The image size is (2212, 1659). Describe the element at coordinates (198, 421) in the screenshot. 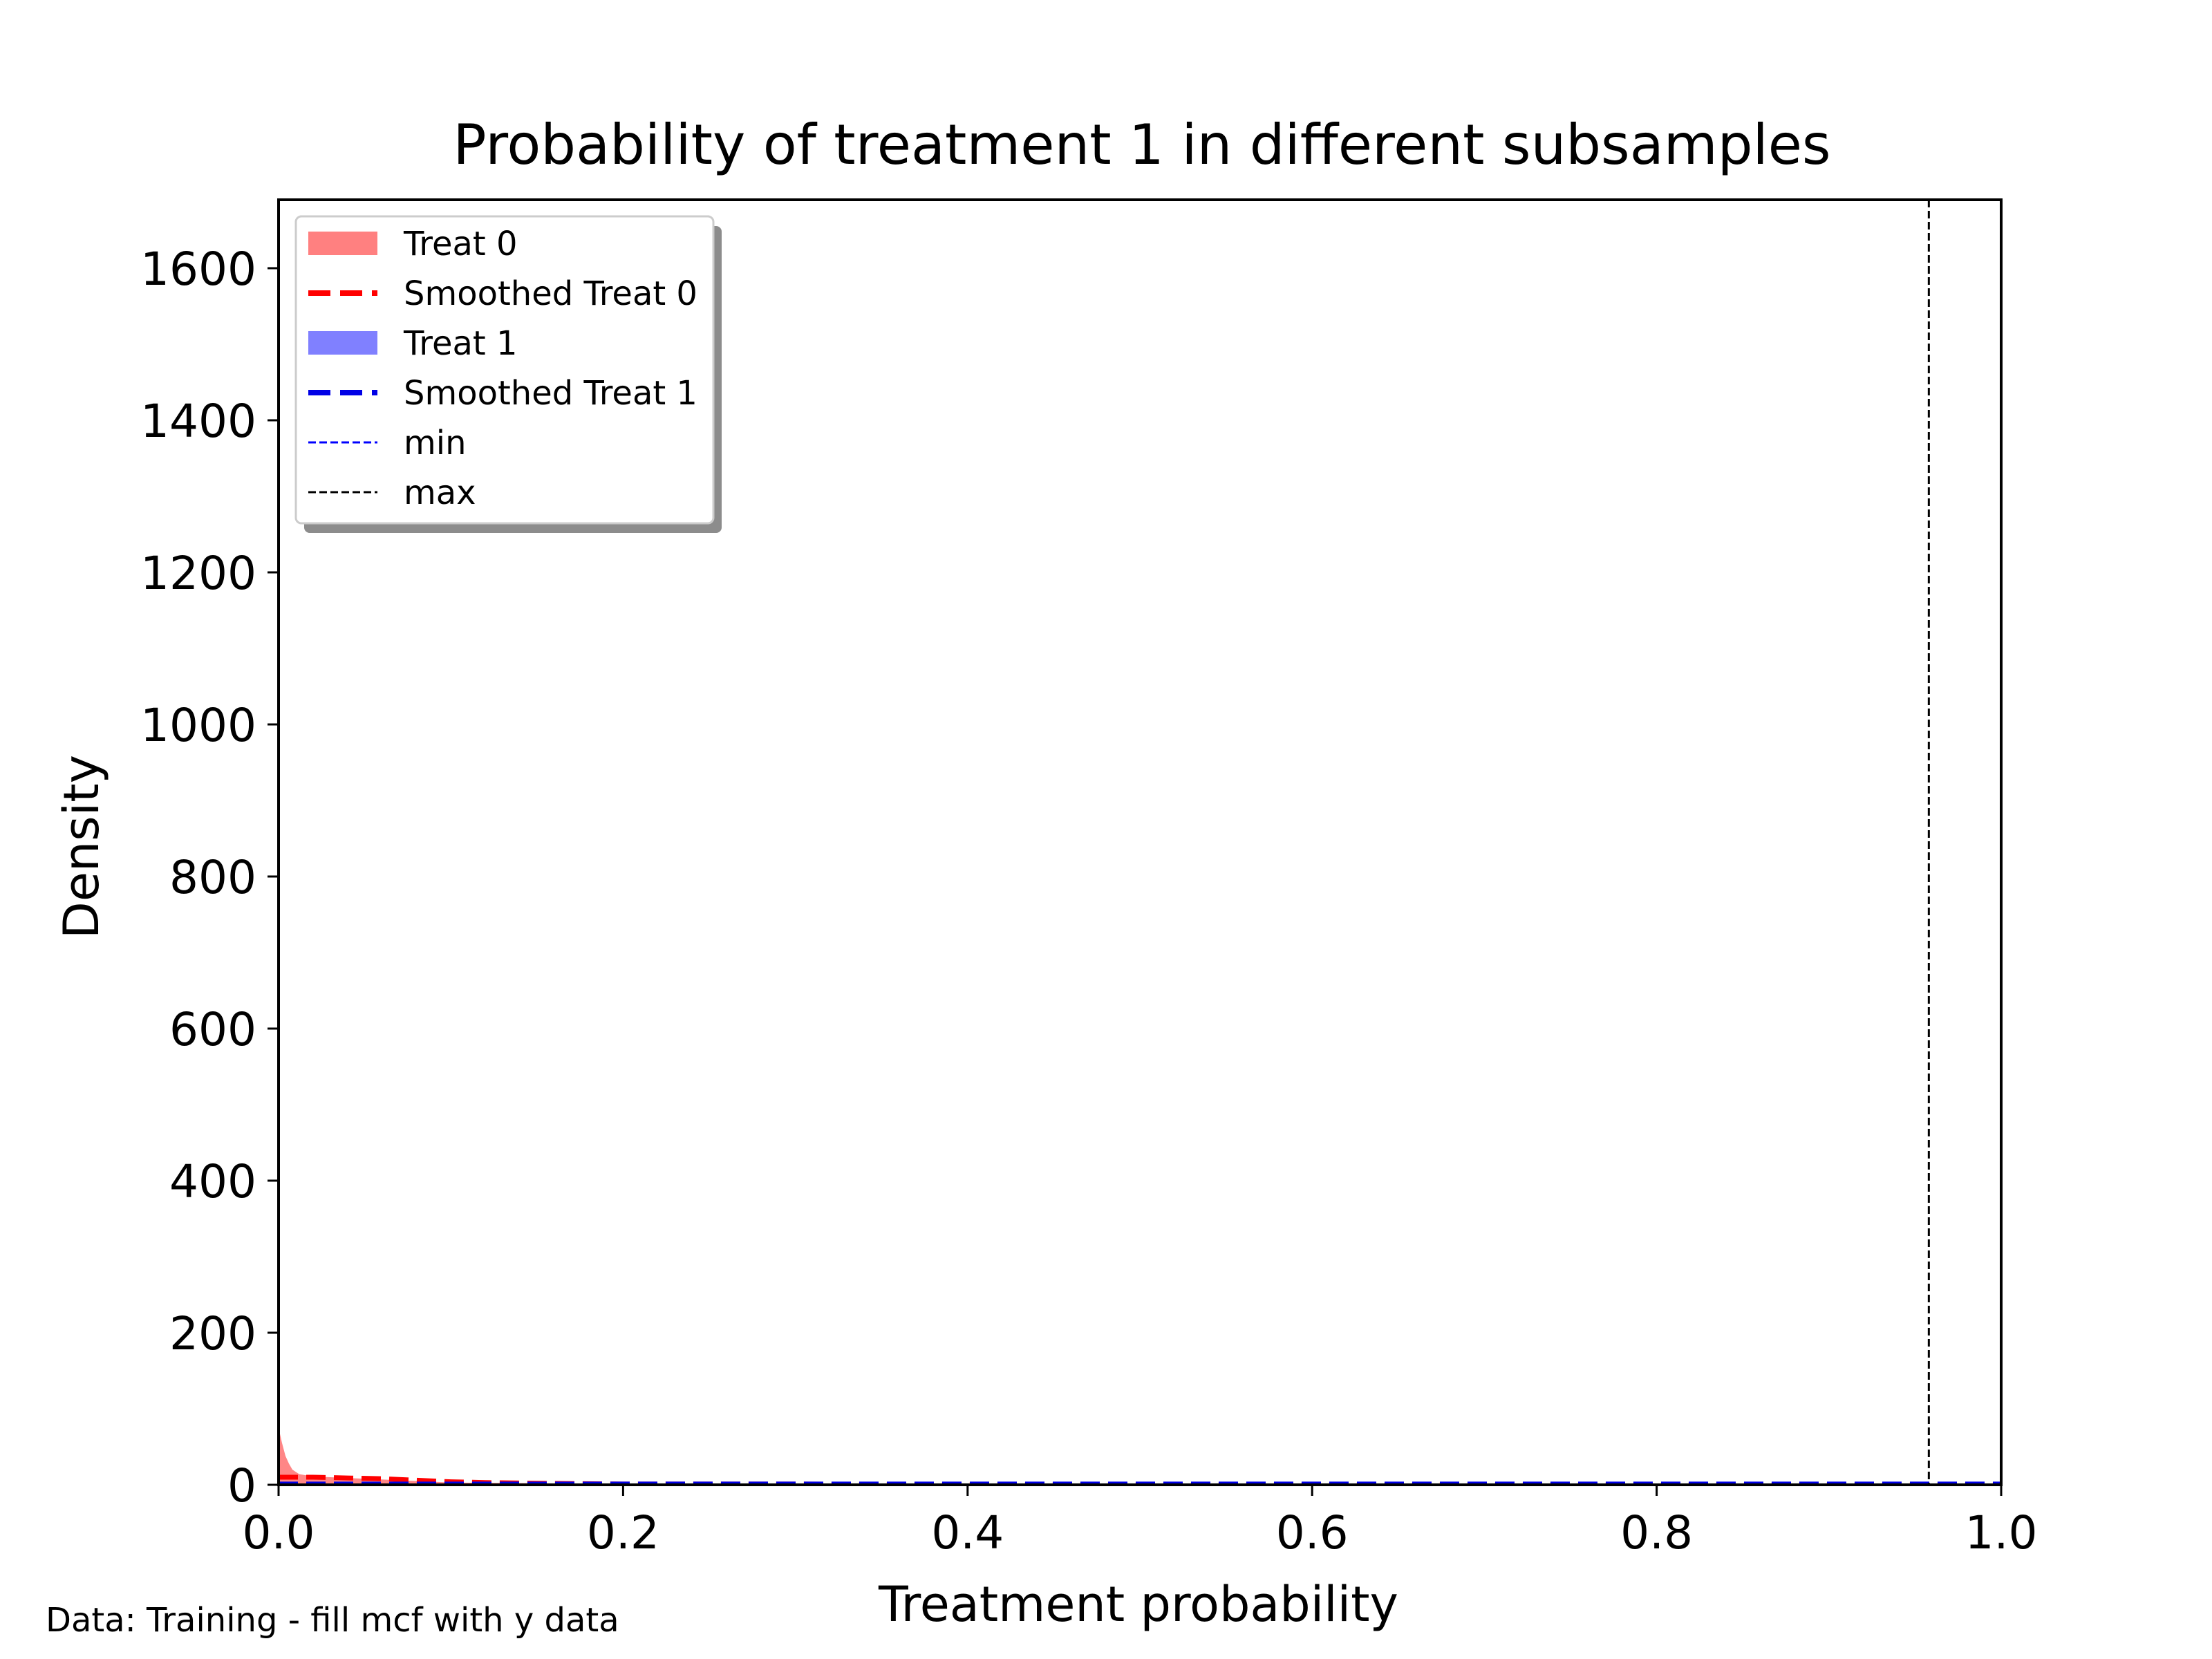

I see `y-tick-label: 1400` at that location.